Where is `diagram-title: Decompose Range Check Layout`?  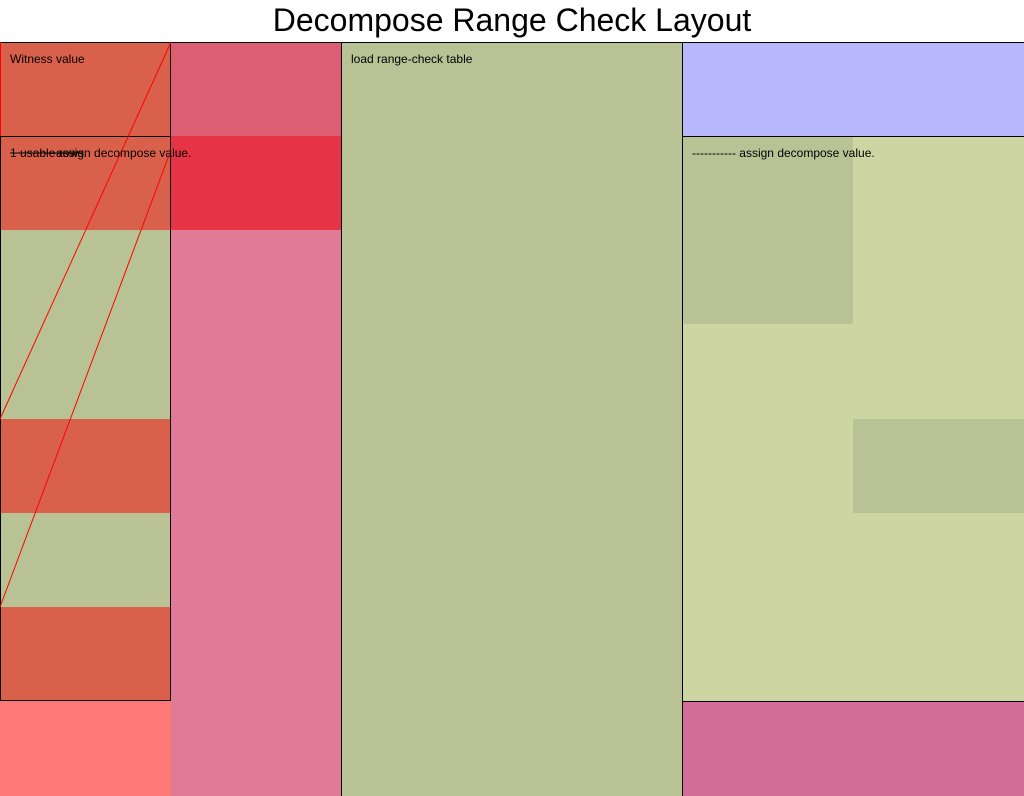 diagram-title: Decompose Range Check Layout is located at coordinates (512, 20).